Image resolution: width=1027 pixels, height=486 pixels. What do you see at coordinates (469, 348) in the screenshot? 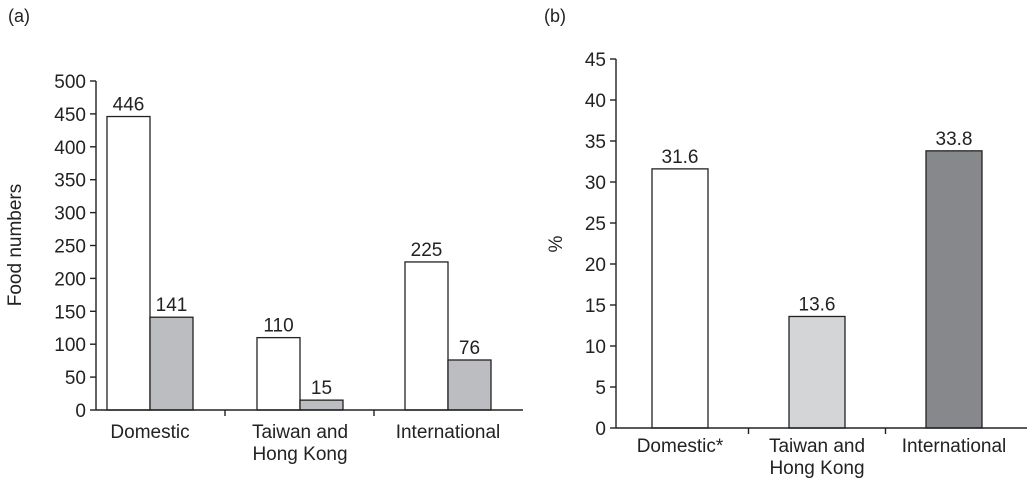
I see `data-label: 76` at bounding box center [469, 348].